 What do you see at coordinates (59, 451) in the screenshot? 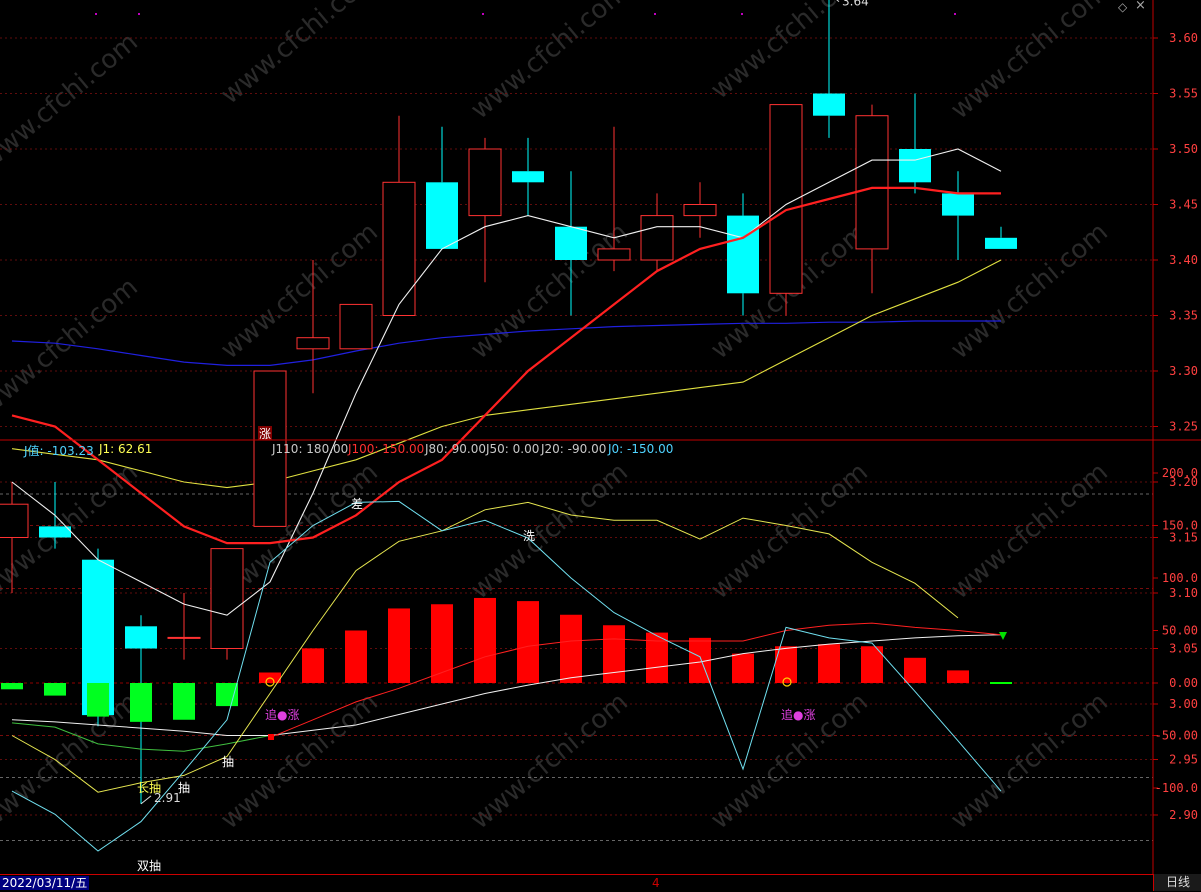
I see `legend-j-value: J值: -103.23` at bounding box center [59, 451].